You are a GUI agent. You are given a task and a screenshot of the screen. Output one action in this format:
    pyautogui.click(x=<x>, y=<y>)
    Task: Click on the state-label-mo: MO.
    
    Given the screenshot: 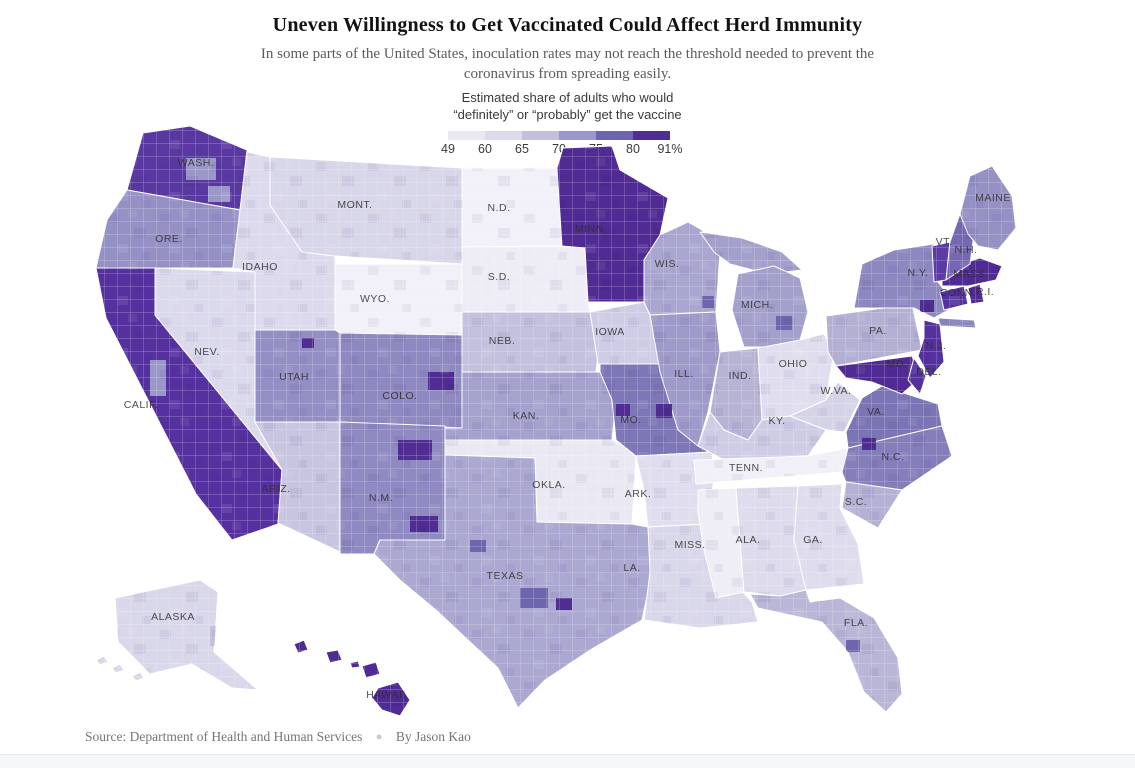 What is the action you would take?
    pyautogui.click(x=630, y=420)
    